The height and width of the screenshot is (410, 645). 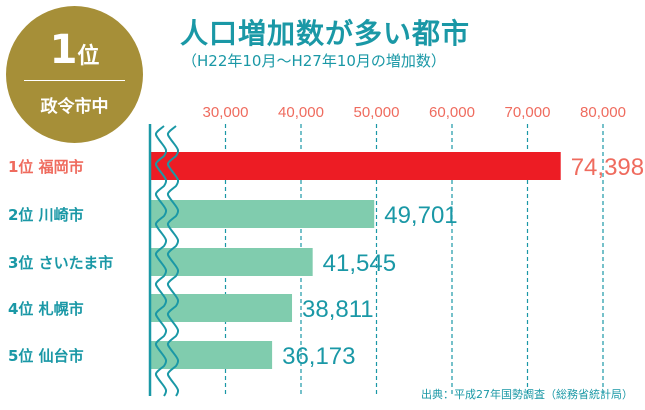 What do you see at coordinates (359, 263) in the screenshot?
I see `value-label: 41,545` at bounding box center [359, 263].